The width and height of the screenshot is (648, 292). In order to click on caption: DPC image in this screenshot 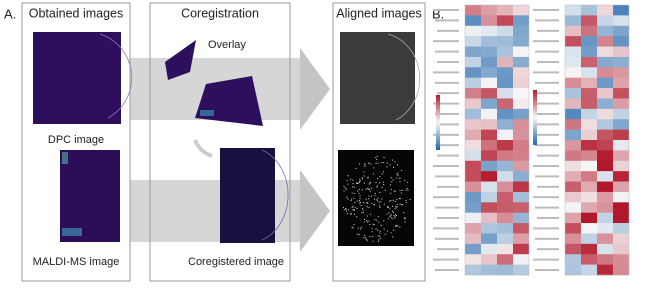, I will do `click(76, 140)`.